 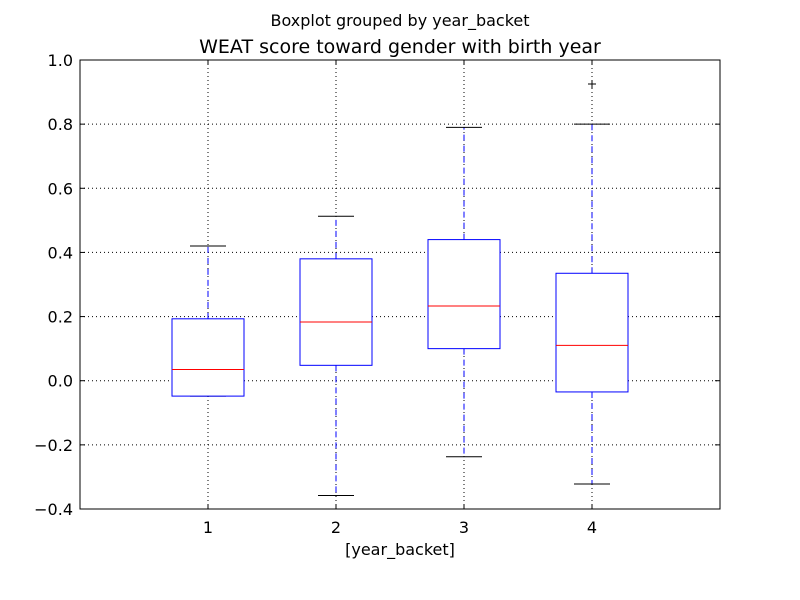 I want to click on chart-title: WEAT score toward gender with birth year, so click(x=400, y=47).